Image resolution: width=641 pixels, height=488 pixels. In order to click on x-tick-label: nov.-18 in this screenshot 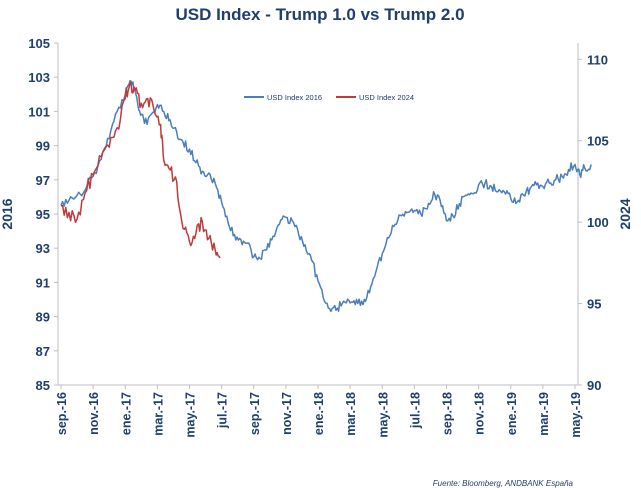, I will do `click(480, 413)`.